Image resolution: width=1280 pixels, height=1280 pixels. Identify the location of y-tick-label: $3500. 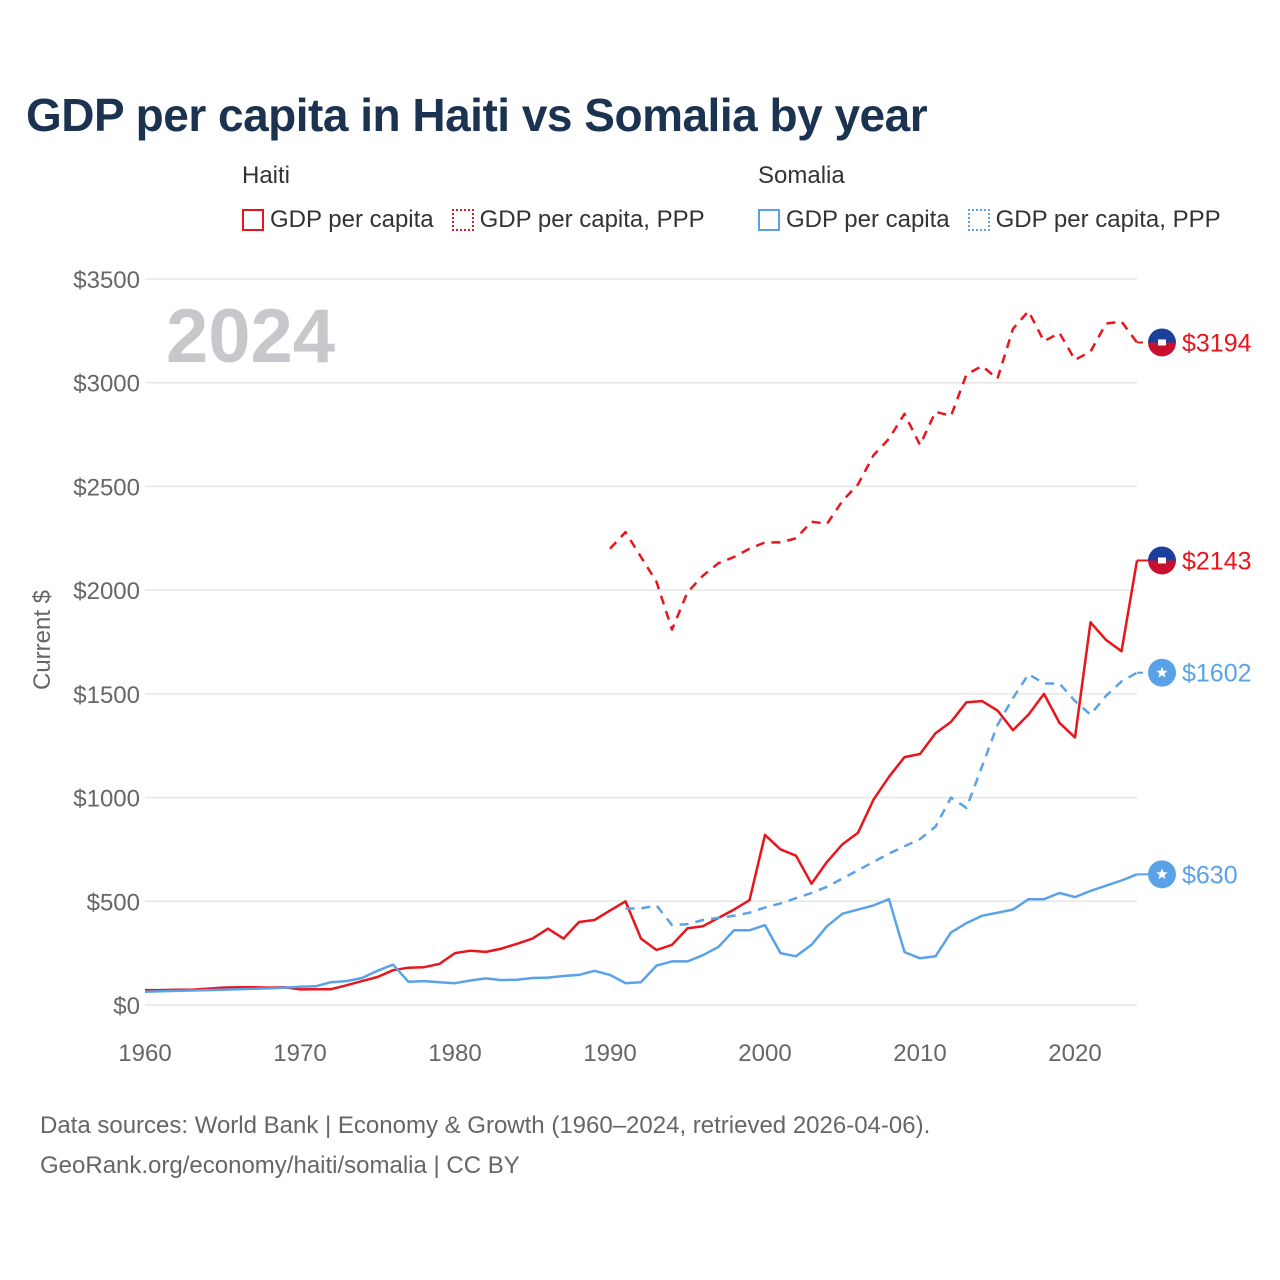
(106, 280).